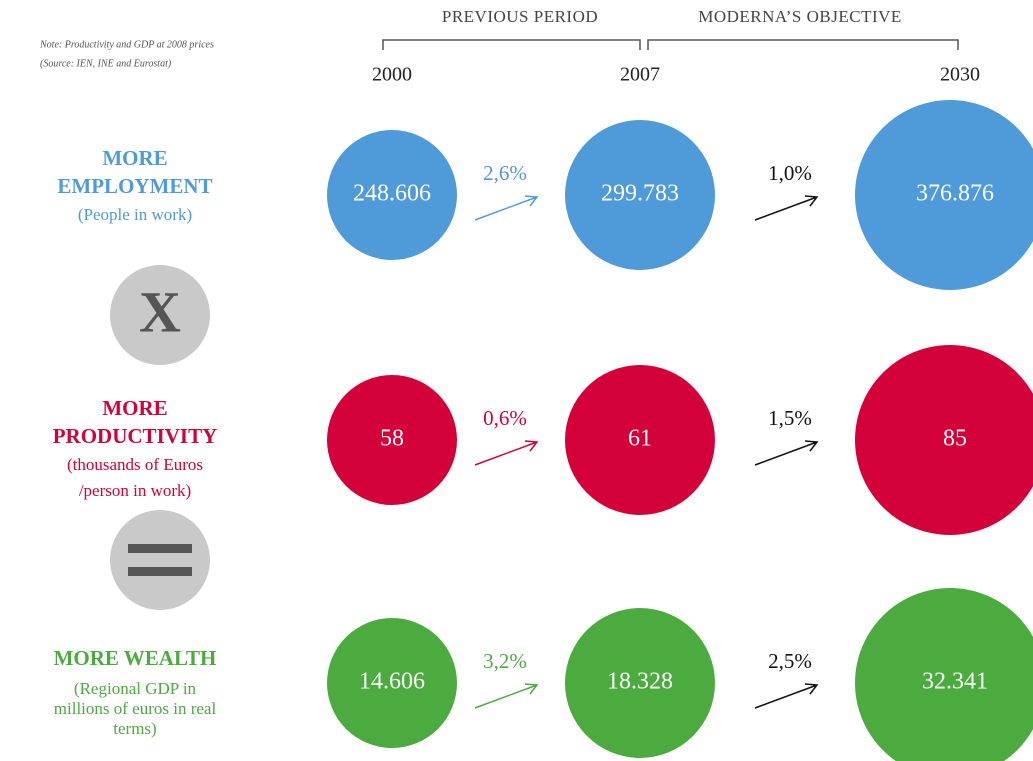 The width and height of the screenshot is (1033, 761). I want to click on growth-rate: 2,6%, so click(505, 173).